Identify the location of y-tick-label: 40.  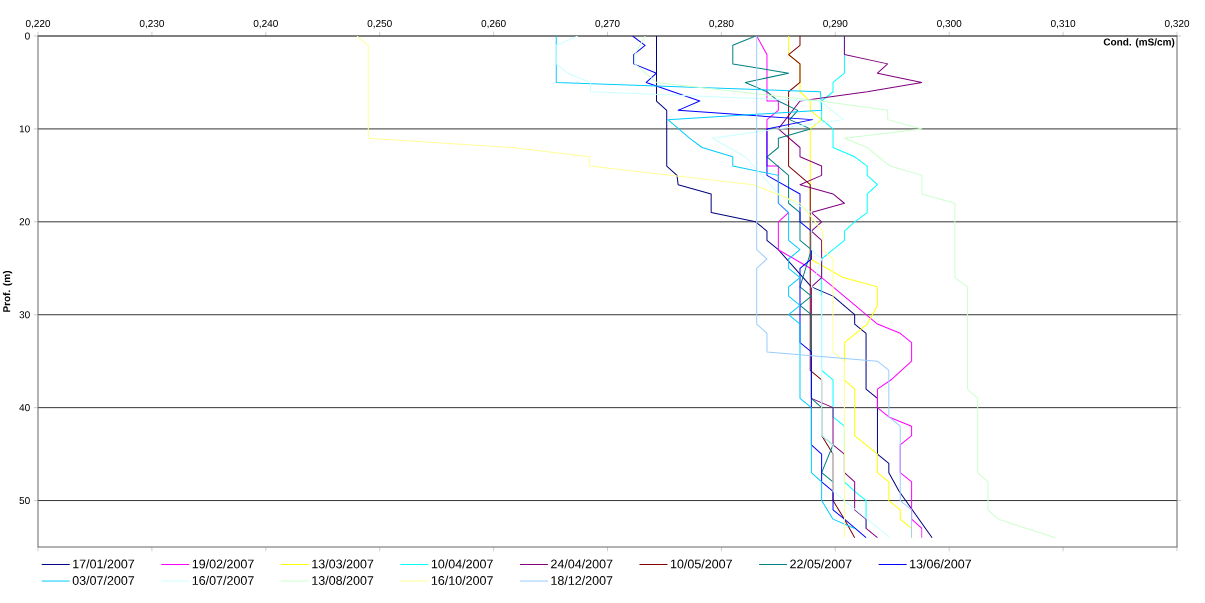
(24, 408).